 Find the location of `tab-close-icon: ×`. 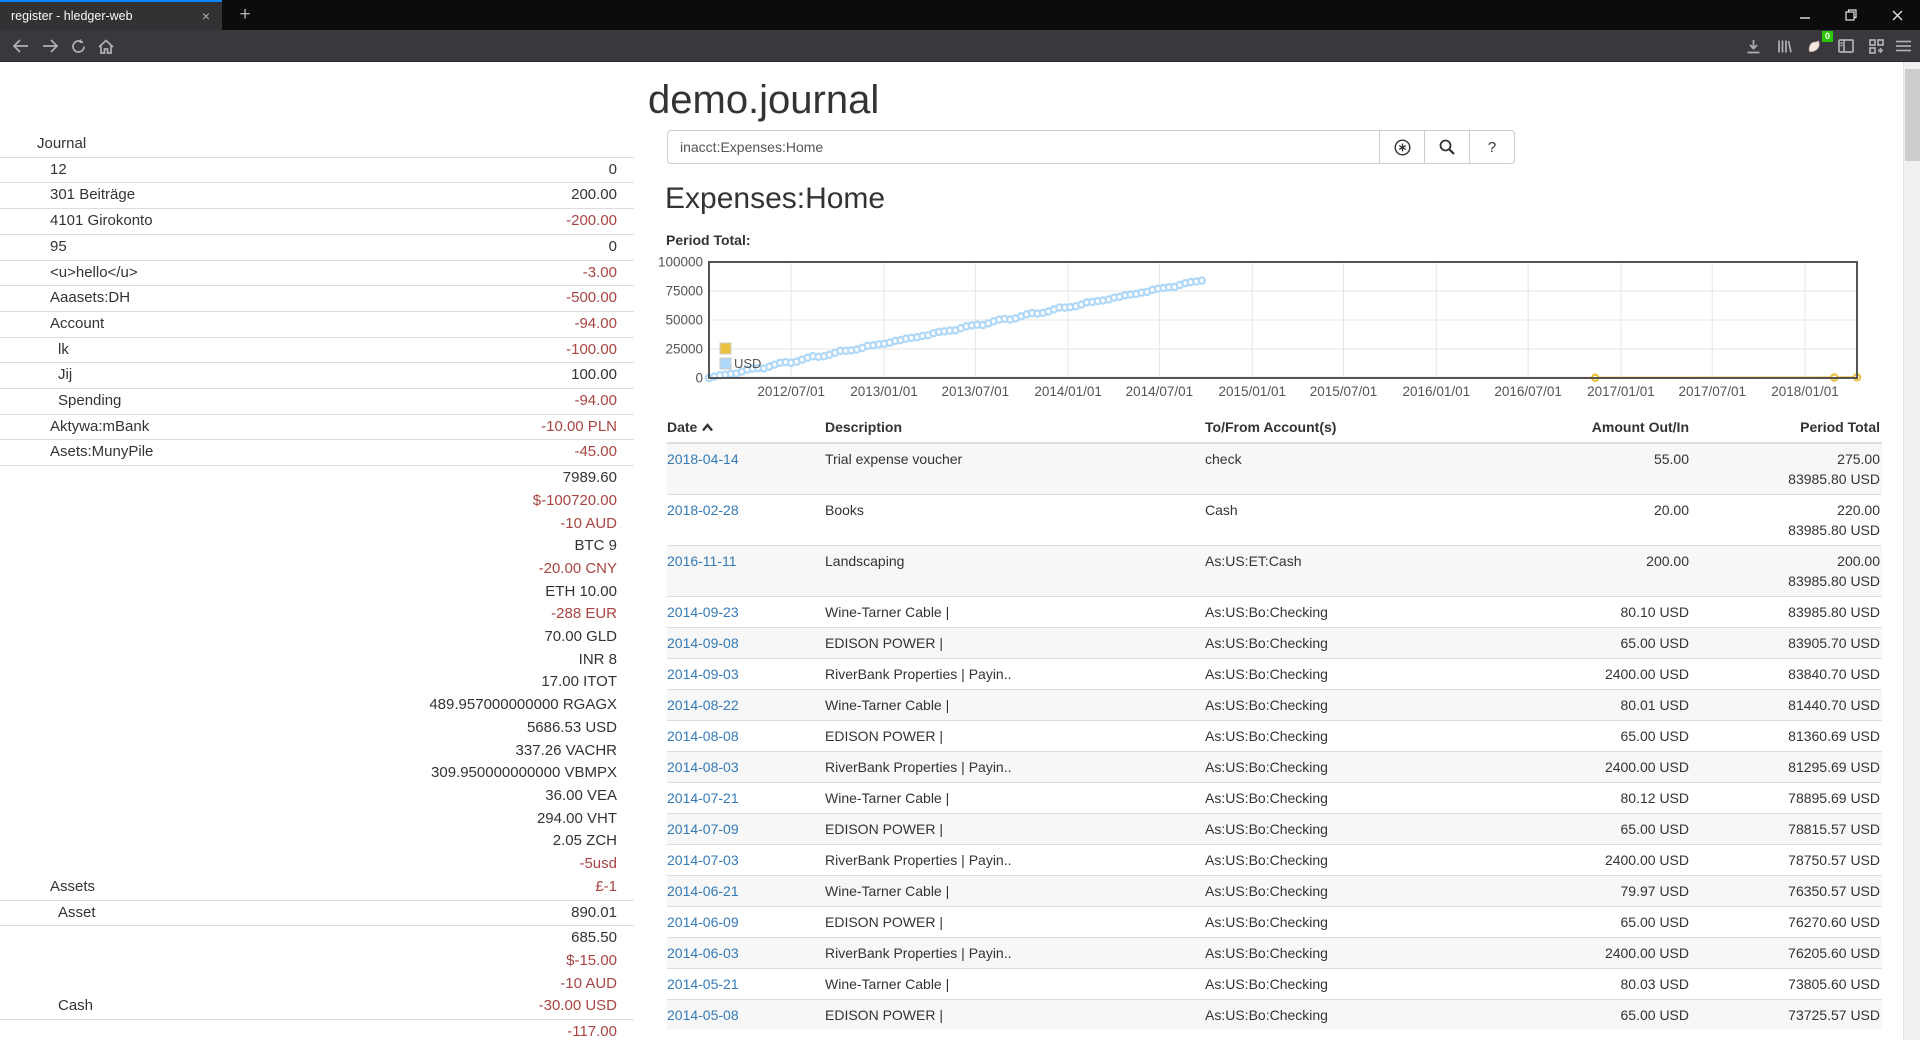

tab-close-icon: × is located at coordinates (205, 16).